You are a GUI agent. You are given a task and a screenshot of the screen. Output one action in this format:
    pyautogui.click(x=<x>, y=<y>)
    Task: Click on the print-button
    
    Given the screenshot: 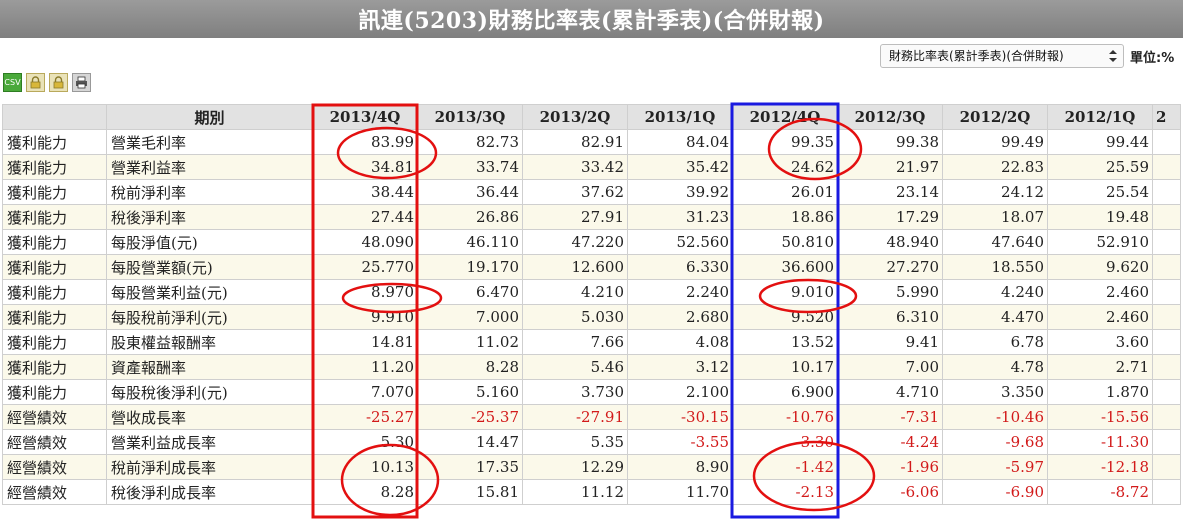 What is the action you would take?
    pyautogui.click(x=81, y=82)
    